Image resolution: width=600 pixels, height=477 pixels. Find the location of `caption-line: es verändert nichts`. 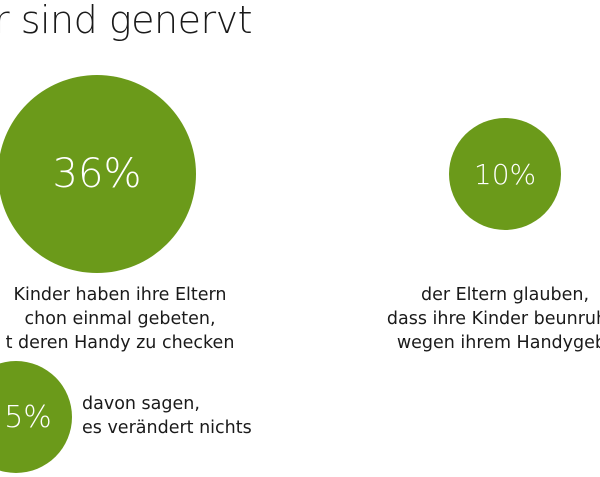

caption-line: es verändert nichts is located at coordinates (167, 428).